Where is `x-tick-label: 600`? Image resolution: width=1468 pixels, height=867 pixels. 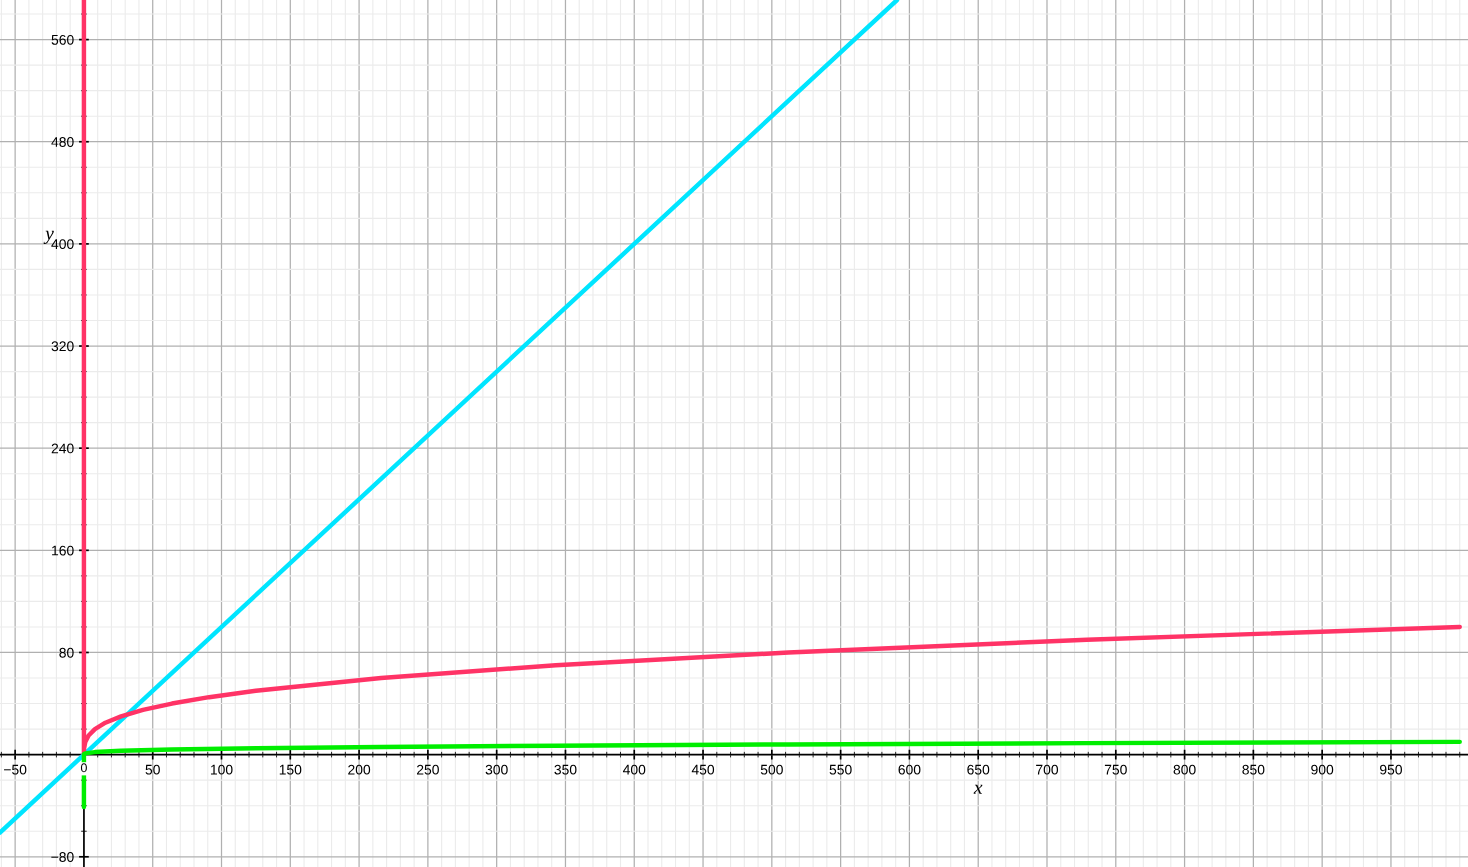 x-tick-label: 600 is located at coordinates (909, 769).